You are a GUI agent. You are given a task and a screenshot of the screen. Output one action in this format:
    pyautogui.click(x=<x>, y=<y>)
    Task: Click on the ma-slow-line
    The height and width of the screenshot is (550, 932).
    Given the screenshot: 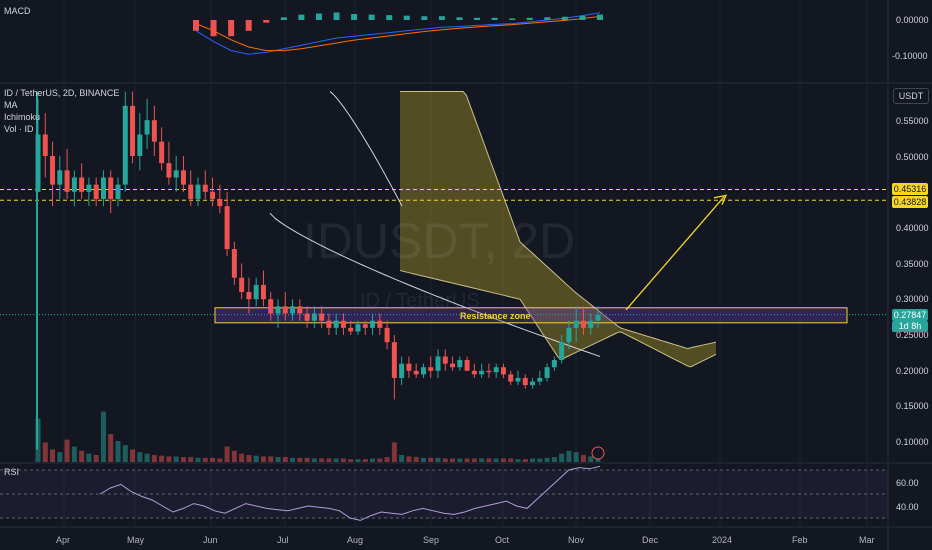 What is the action you would take?
    pyautogui.click(x=366, y=149)
    